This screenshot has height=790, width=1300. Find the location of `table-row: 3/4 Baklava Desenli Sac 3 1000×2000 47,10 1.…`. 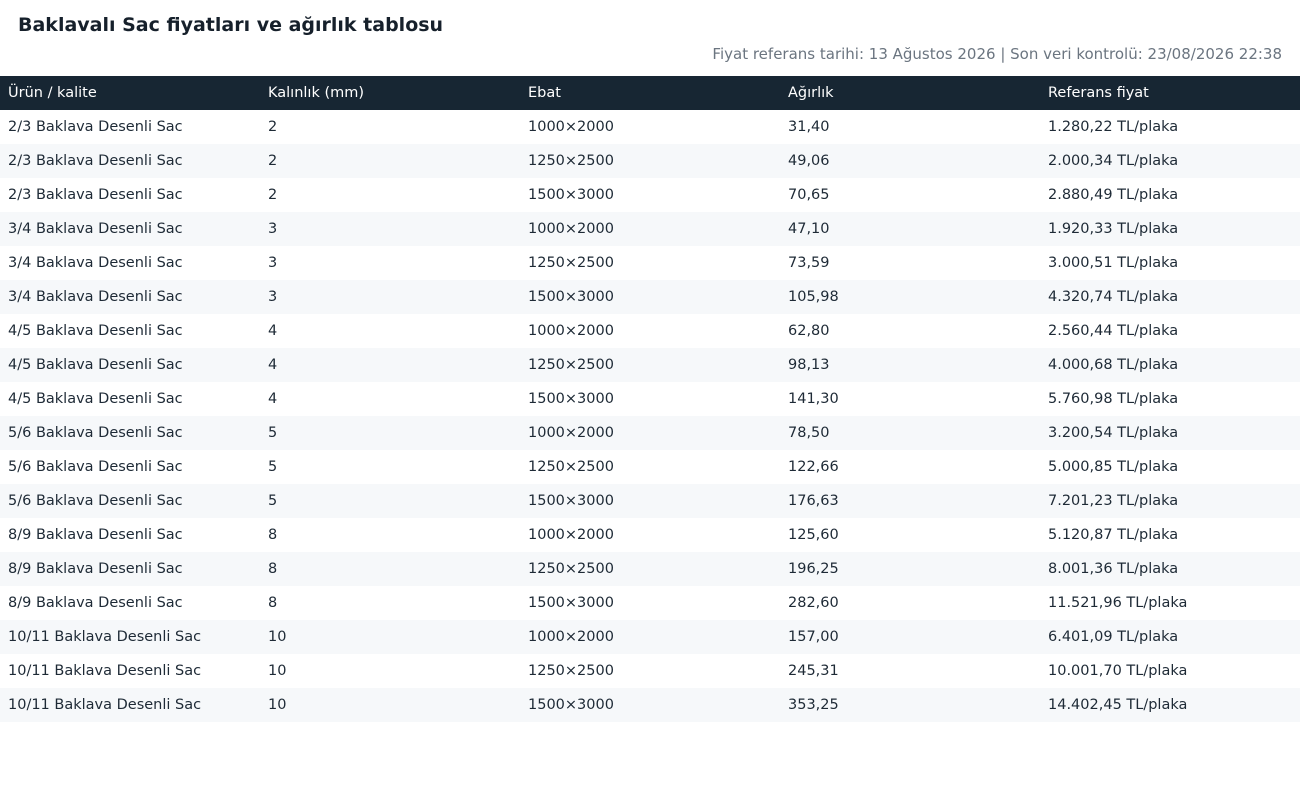

table-row: 3/4 Baklava Desenli Sac 3 1000×2000 47,10 1.… is located at coordinates (650, 229).